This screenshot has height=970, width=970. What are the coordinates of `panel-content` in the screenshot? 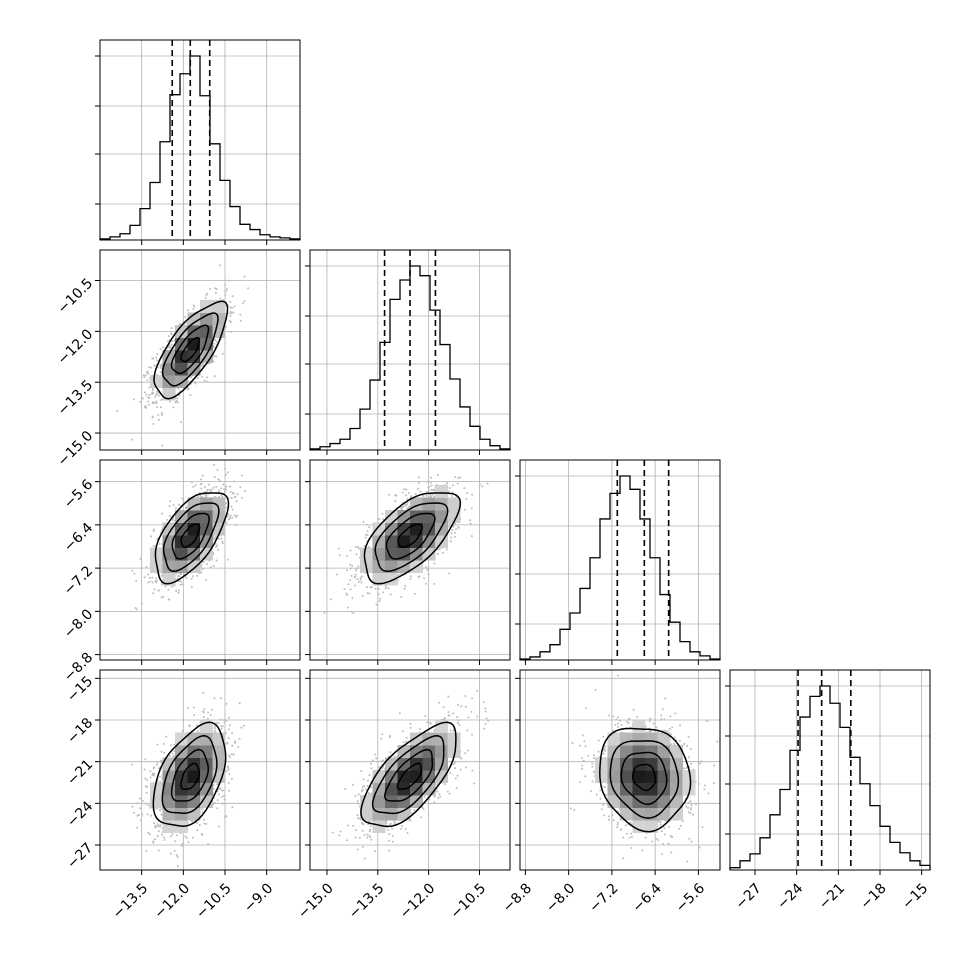 It's located at (406, 537).